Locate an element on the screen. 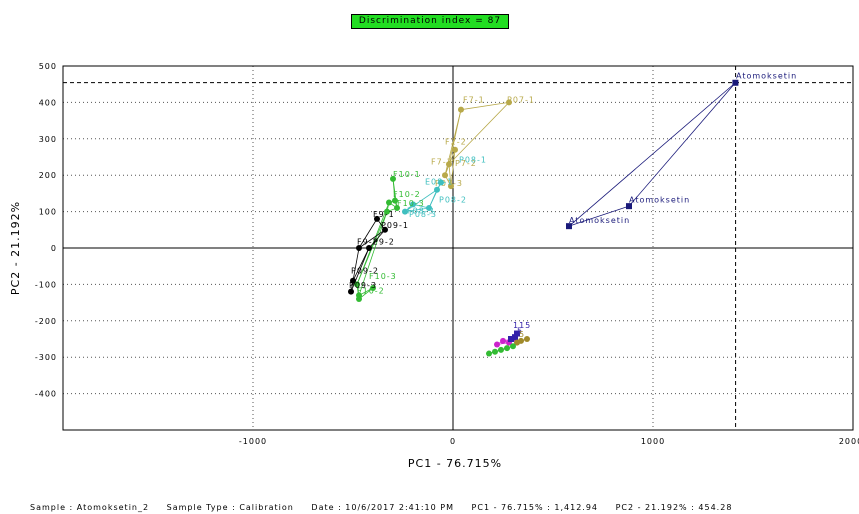 Image resolution: width=859 pixels, height=514 pixels. y-tick-label: -300 is located at coordinates (46, 357).